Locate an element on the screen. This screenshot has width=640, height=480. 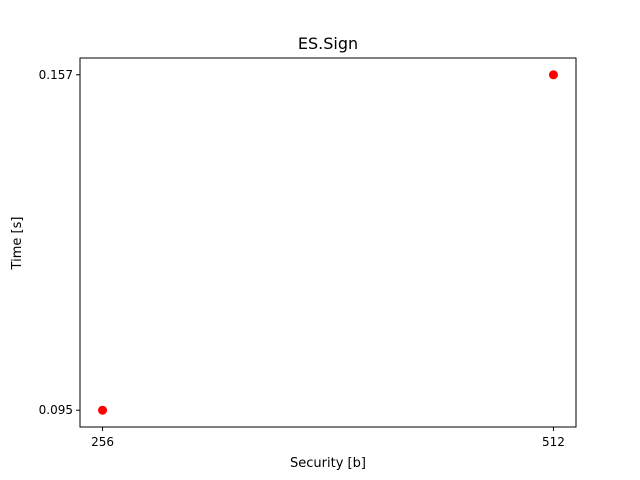
y-axis-label: Time [s] is located at coordinates (17, 244).